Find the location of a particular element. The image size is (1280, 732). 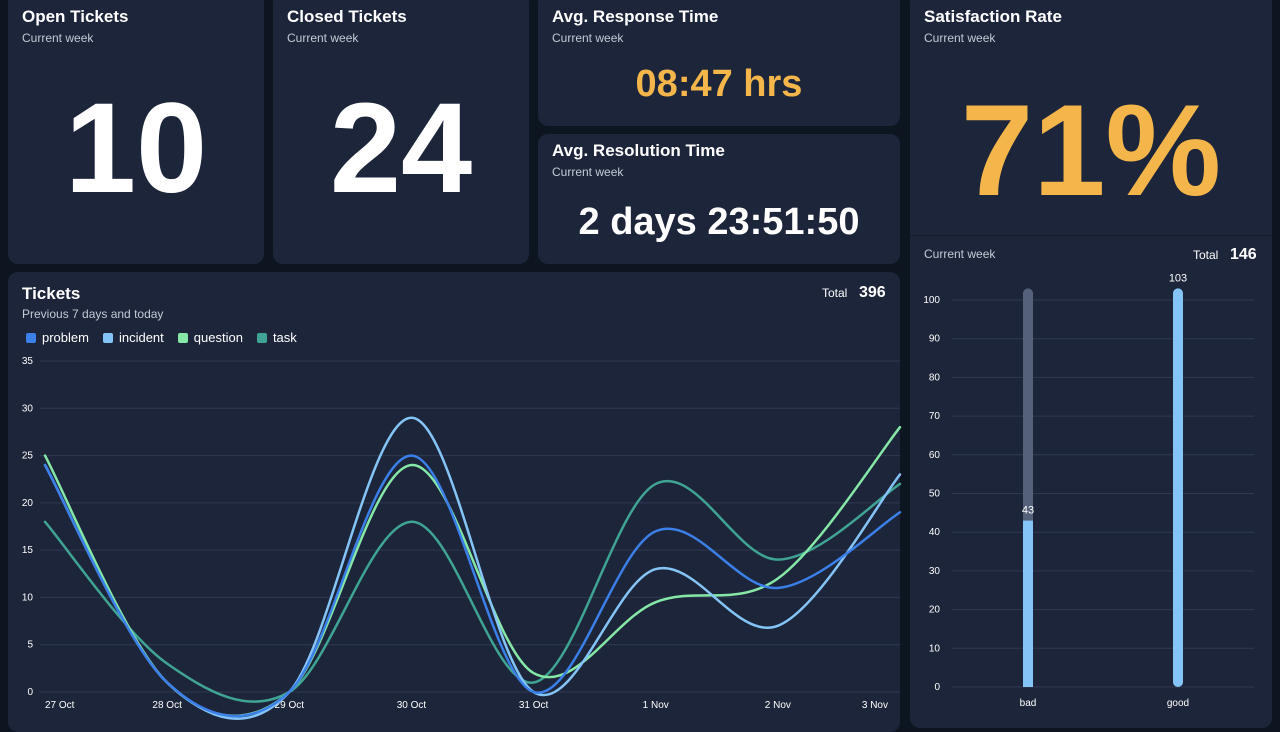

legend-swatch-task is located at coordinates (261, 337).